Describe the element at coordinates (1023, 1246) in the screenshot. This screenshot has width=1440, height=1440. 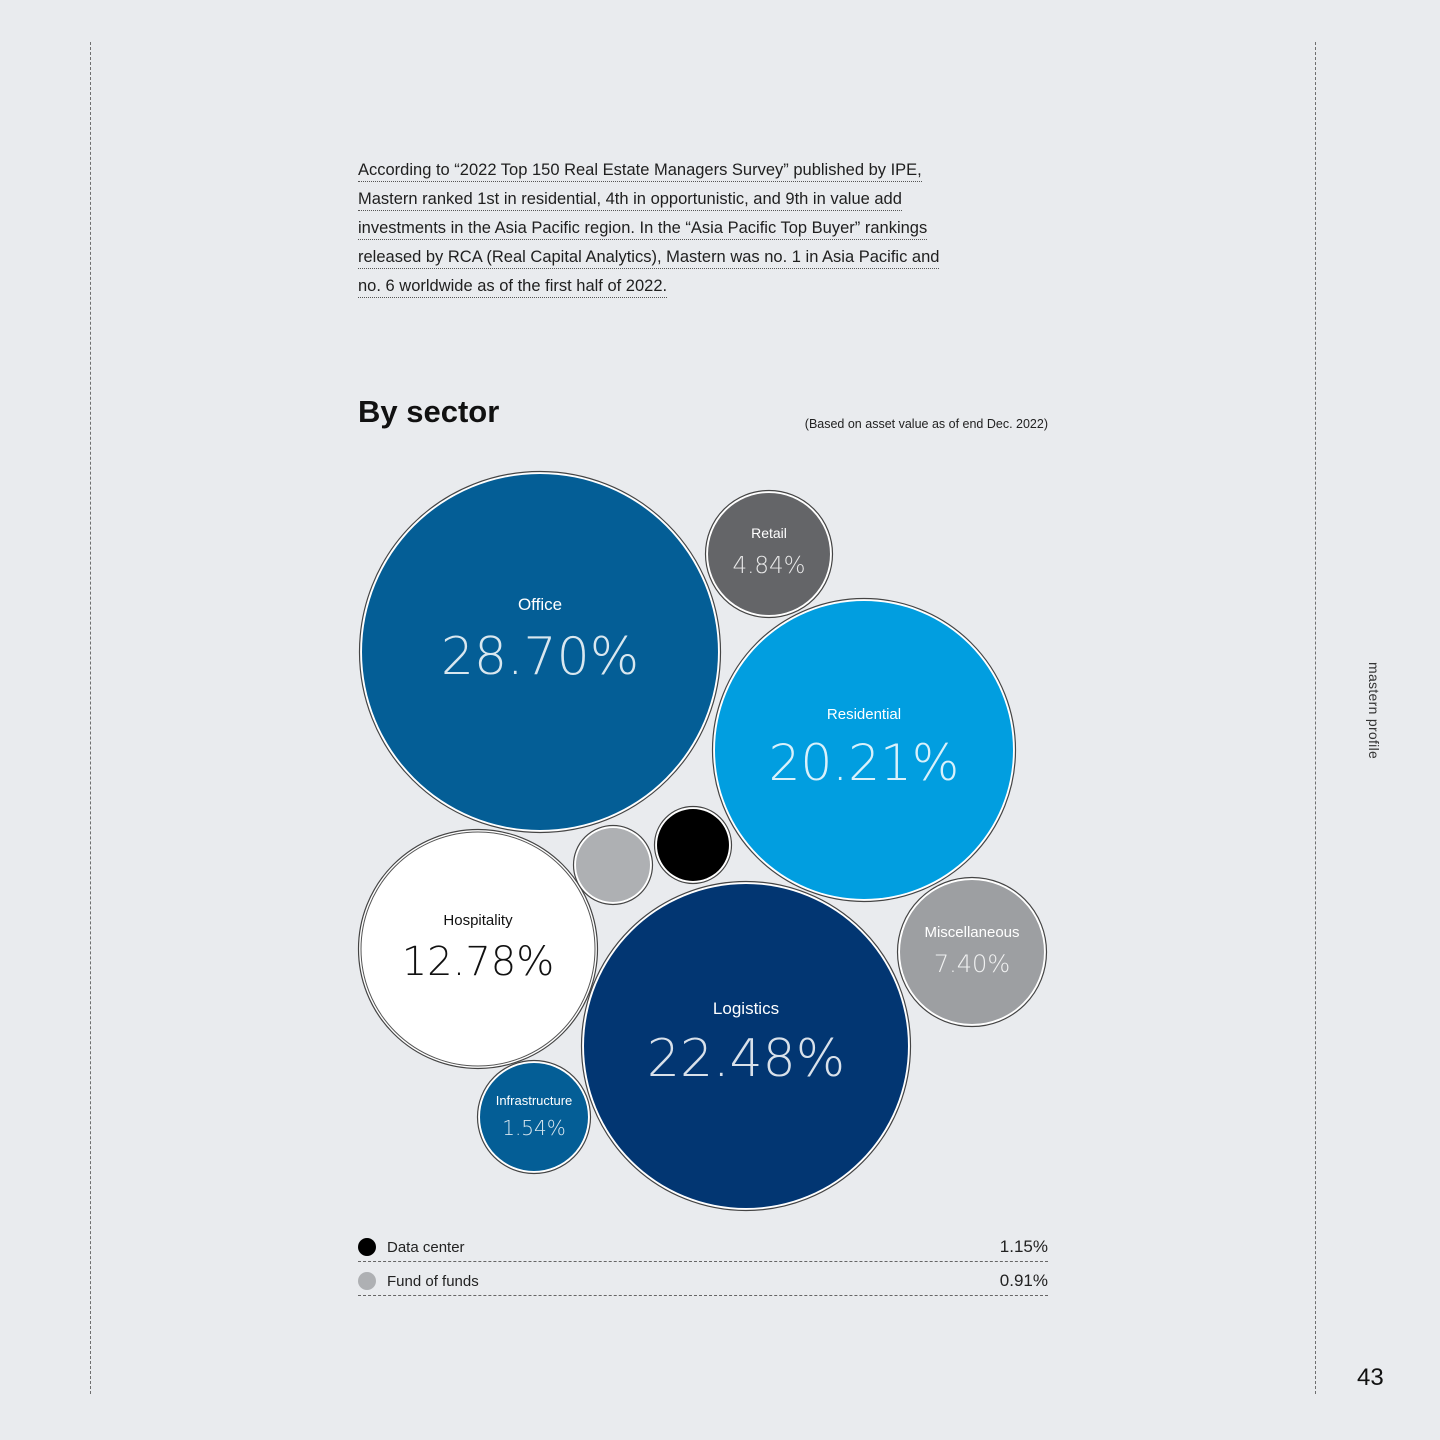
I see `legend-value: 1.15%` at that location.